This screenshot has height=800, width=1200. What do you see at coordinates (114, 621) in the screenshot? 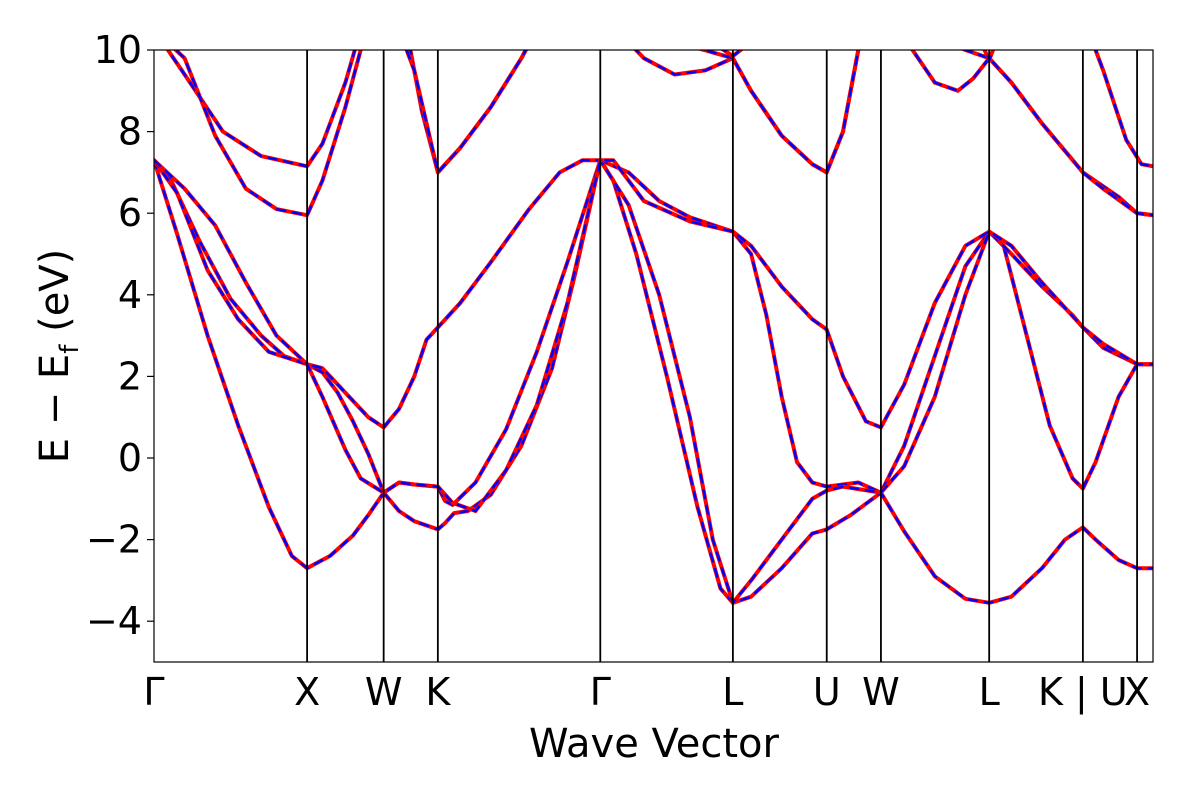
I see `y-tick-label-0: −4` at bounding box center [114, 621].